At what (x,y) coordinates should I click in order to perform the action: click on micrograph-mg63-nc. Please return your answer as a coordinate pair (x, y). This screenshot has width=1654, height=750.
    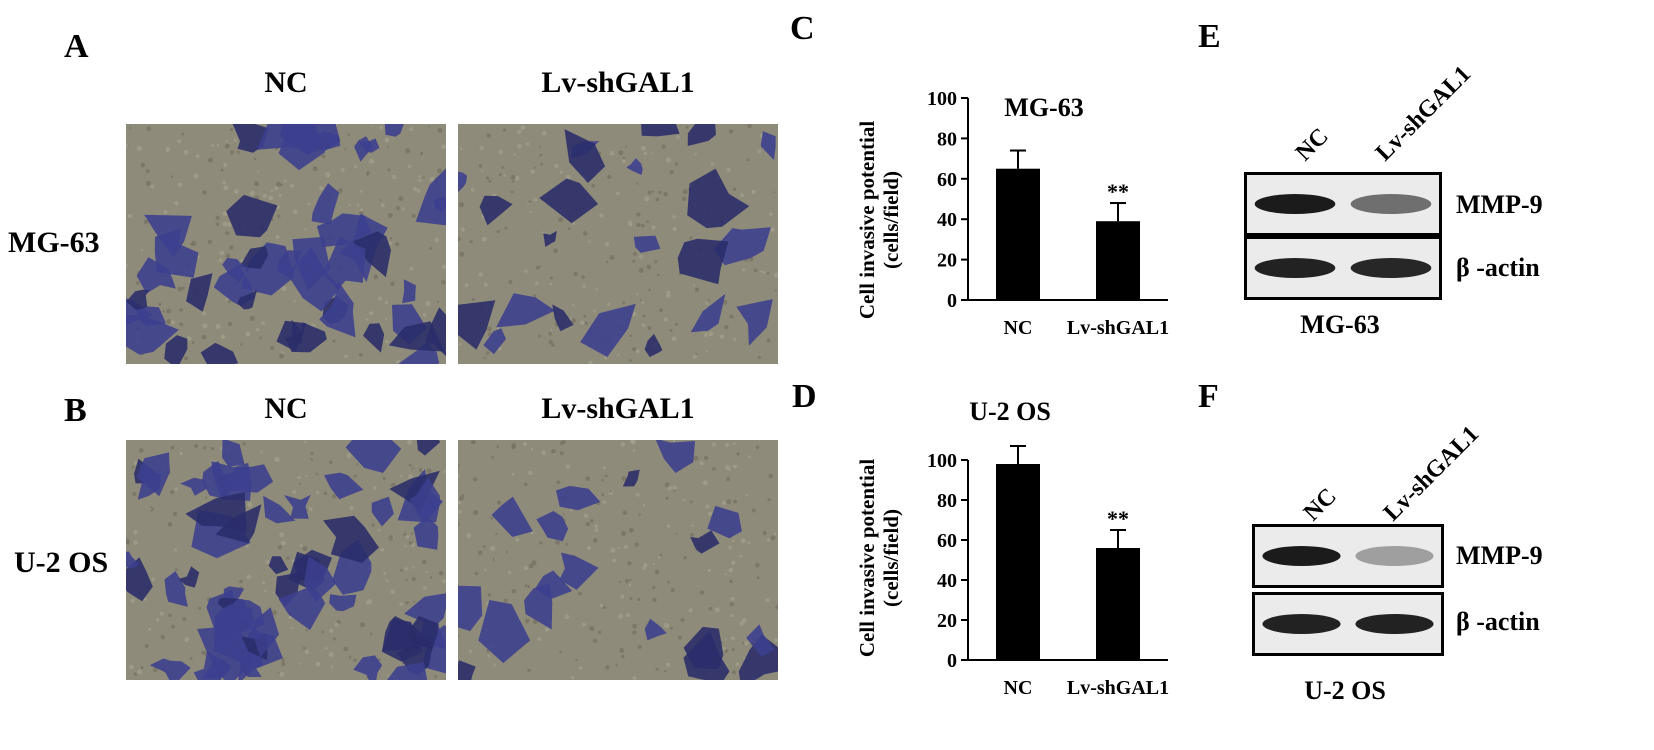
    Looking at the image, I should click on (286, 244).